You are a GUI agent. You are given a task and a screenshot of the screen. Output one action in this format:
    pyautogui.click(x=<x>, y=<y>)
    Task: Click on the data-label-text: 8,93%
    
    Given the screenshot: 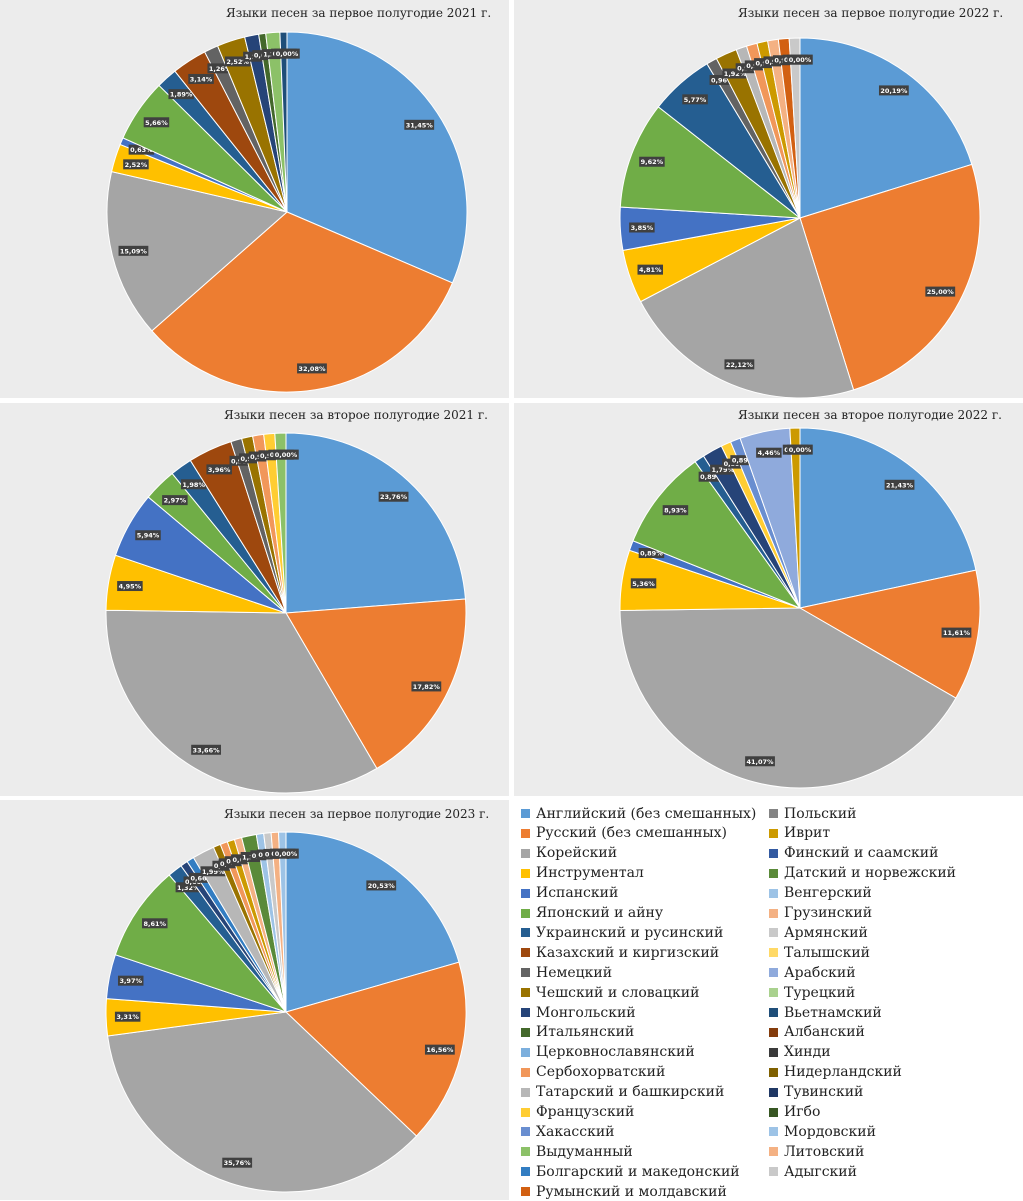 What is the action you would take?
    pyautogui.click(x=675, y=511)
    